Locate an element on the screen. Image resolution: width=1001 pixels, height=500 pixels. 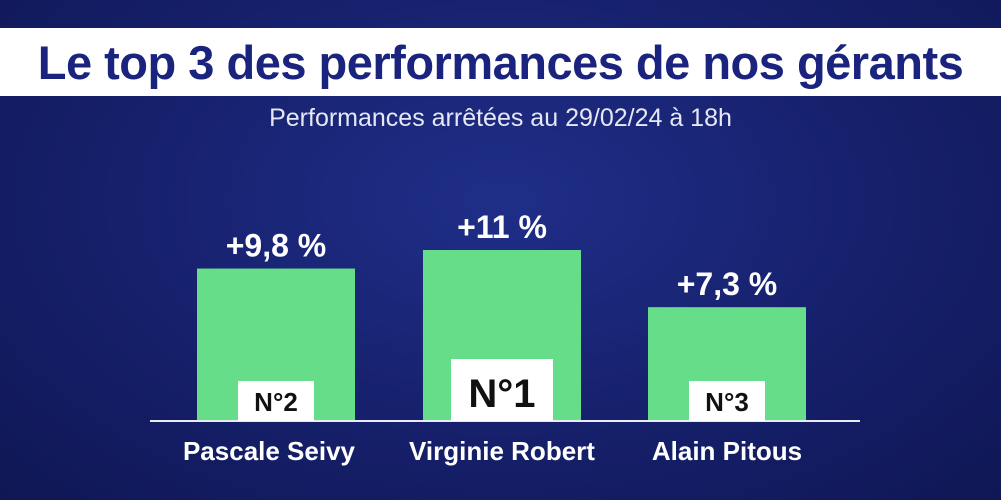
category-label: Pascale Seivy is located at coordinates (269, 451).